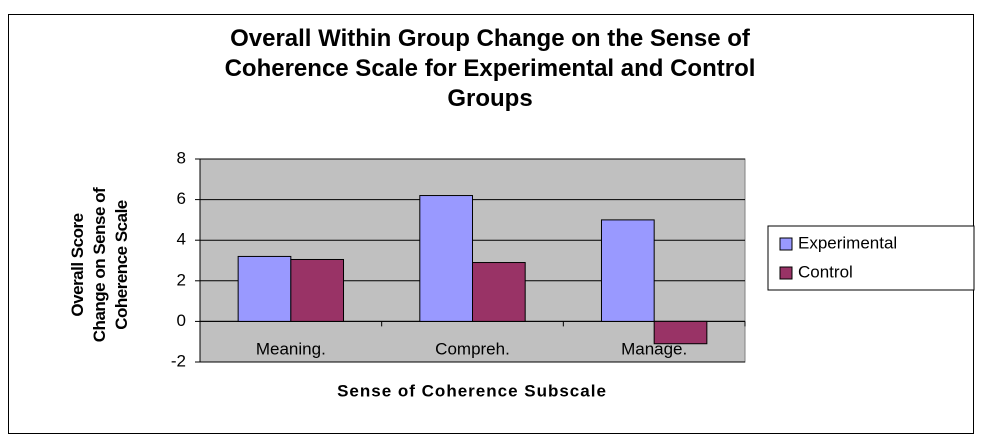 This screenshot has width=982, height=434. What do you see at coordinates (654, 348) in the screenshot?
I see `x-tick-label: Manage.` at bounding box center [654, 348].